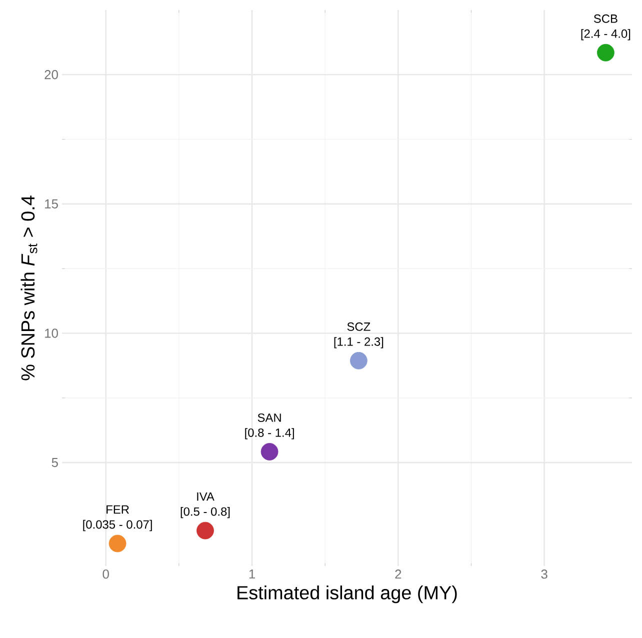  What do you see at coordinates (269, 417) in the screenshot?
I see `annotation: SAN` at bounding box center [269, 417].